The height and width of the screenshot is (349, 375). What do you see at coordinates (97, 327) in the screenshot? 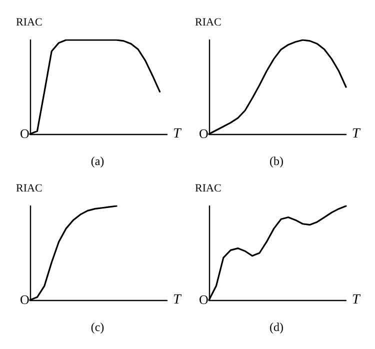
I see `text: (c)` at bounding box center [97, 327].